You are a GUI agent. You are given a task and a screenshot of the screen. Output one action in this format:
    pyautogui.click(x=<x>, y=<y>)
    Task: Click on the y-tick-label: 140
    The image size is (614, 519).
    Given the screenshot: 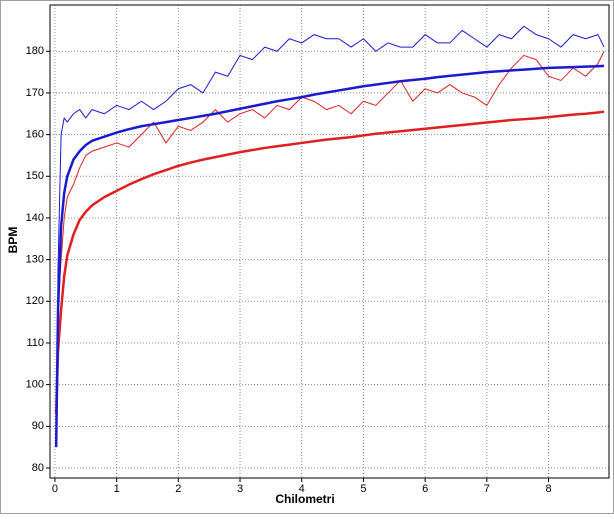 What is the action you would take?
    pyautogui.click(x=35, y=218)
    